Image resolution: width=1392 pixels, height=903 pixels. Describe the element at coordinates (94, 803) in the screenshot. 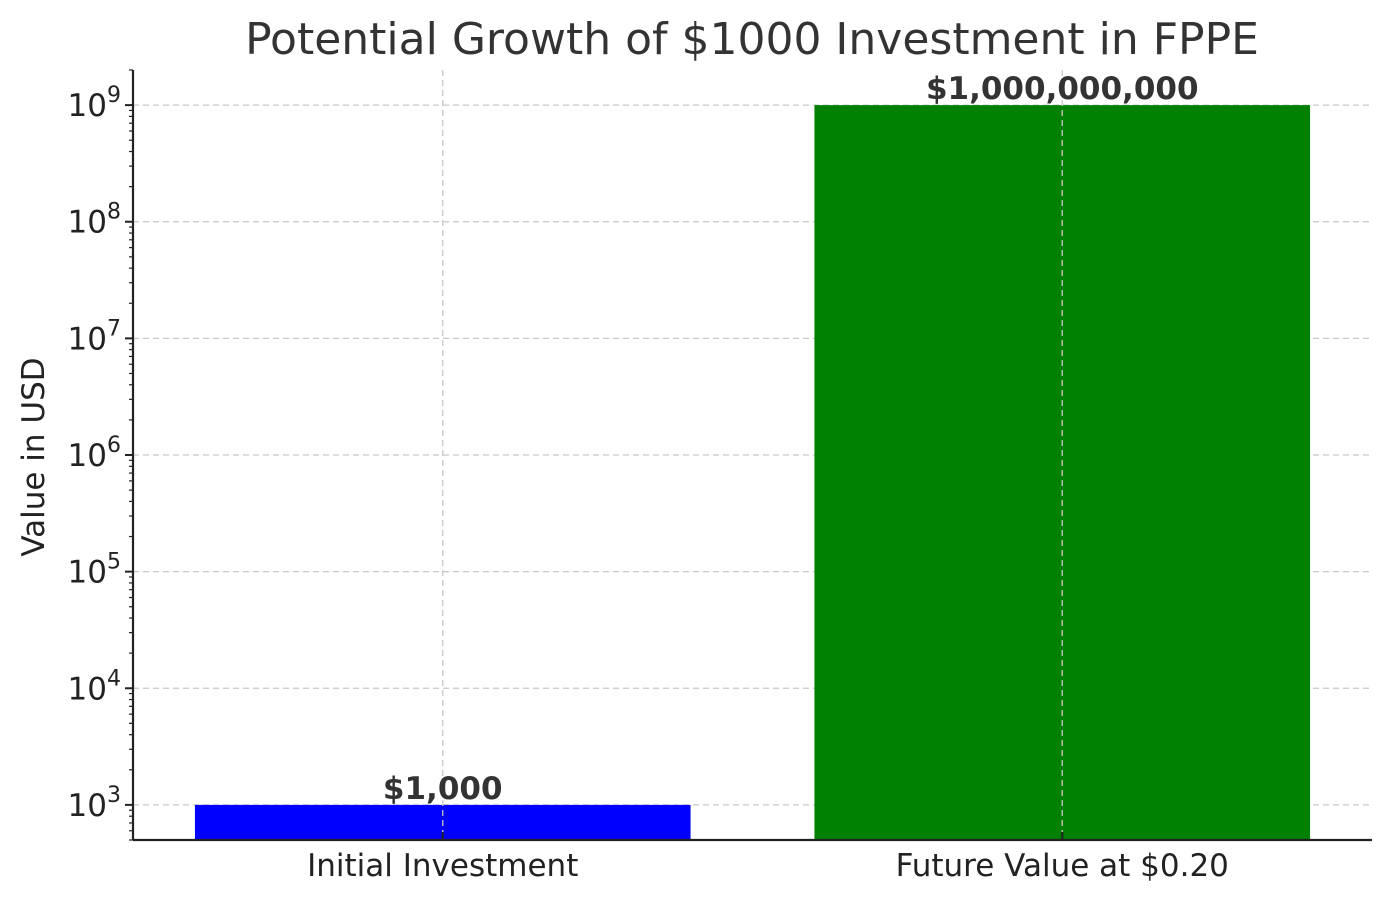

I see `y-tick-label: 10³` at that location.